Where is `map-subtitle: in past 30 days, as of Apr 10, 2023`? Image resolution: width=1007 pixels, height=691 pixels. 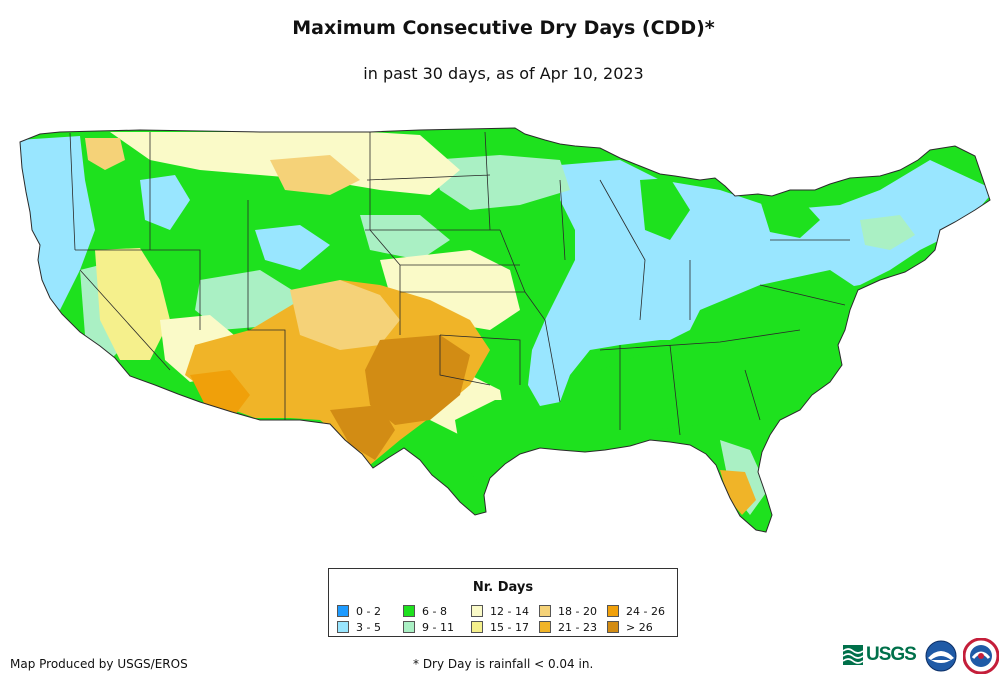 map-subtitle: in past 30 days, as of Apr 10, 2023 is located at coordinates (503, 73).